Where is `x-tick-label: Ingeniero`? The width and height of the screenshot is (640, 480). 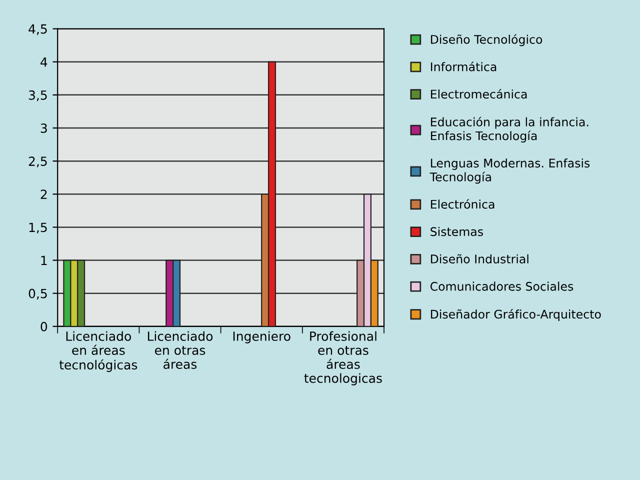 x-tick-label: Ingeniero is located at coordinates (261, 337).